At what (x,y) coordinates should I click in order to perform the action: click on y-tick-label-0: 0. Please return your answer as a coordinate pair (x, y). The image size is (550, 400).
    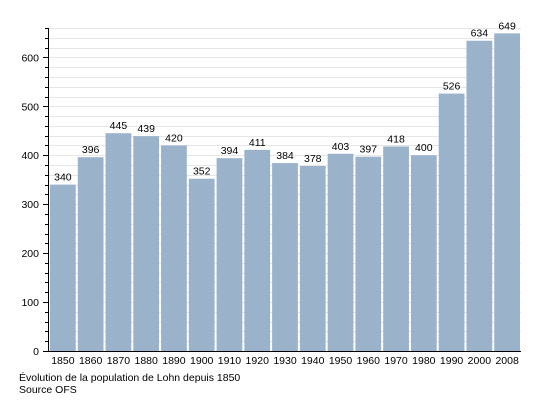
    Looking at the image, I should click on (36, 352).